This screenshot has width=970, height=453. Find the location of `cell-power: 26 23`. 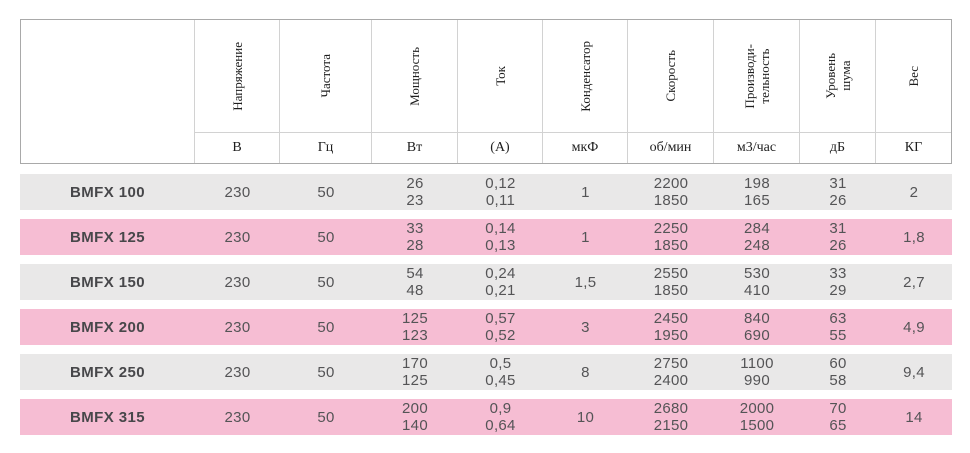

cell-power: 26 23 is located at coordinates (415, 192).